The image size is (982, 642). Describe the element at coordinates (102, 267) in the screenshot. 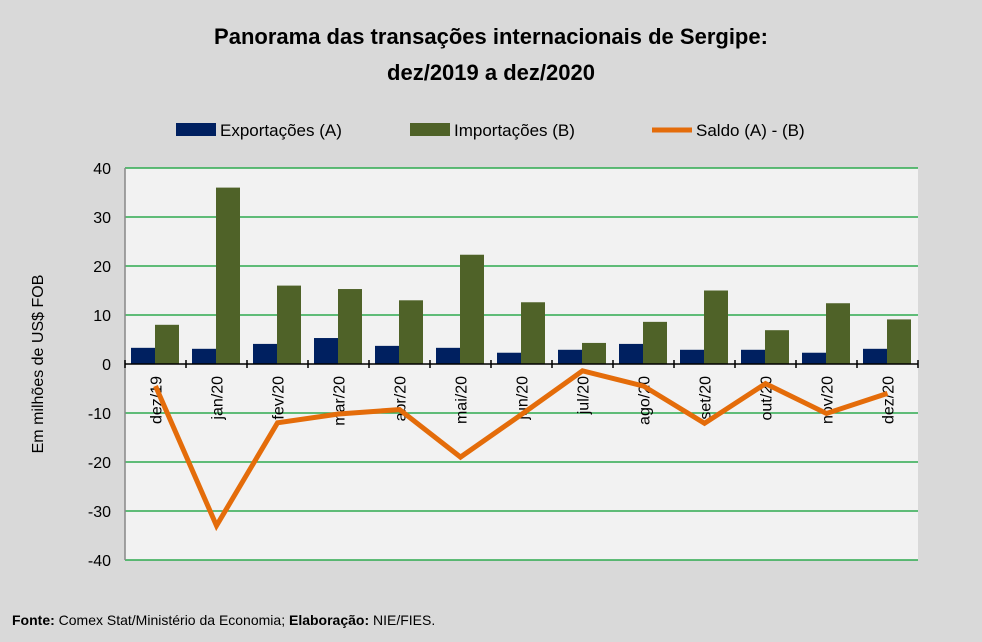

I see `y-tick-label: 20` at that location.